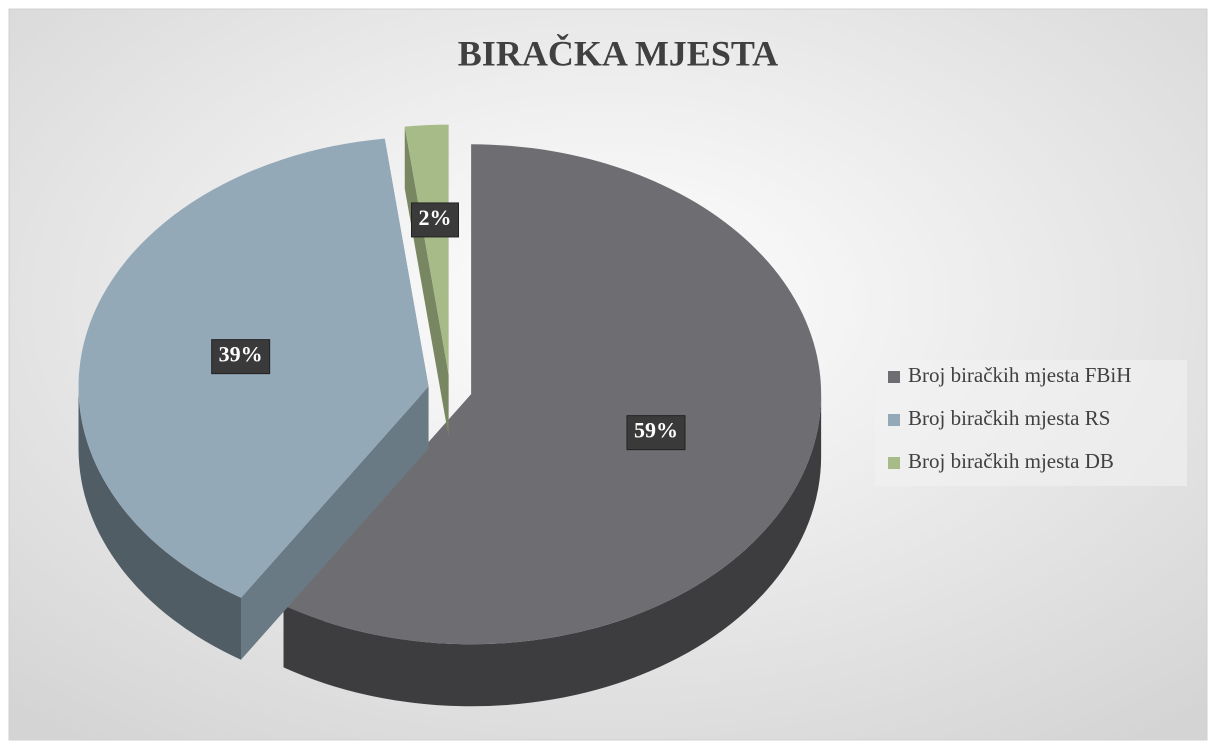 The width and height of the screenshot is (1216, 749). Describe the element at coordinates (241, 354) in the screenshot. I see `data-label: 39%` at that location.